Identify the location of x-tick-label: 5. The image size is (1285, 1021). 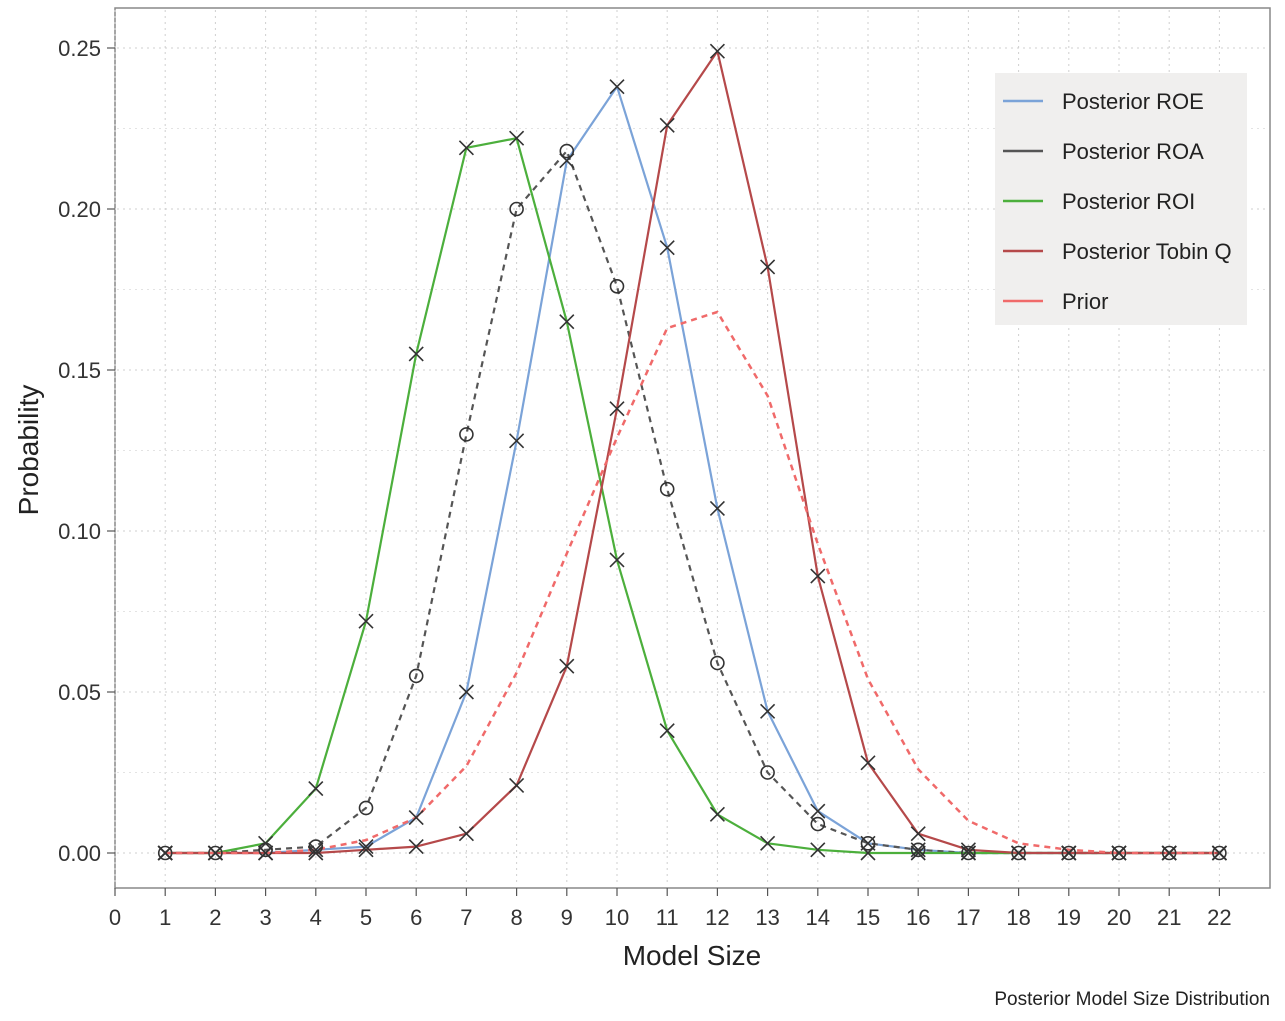
(366, 917).